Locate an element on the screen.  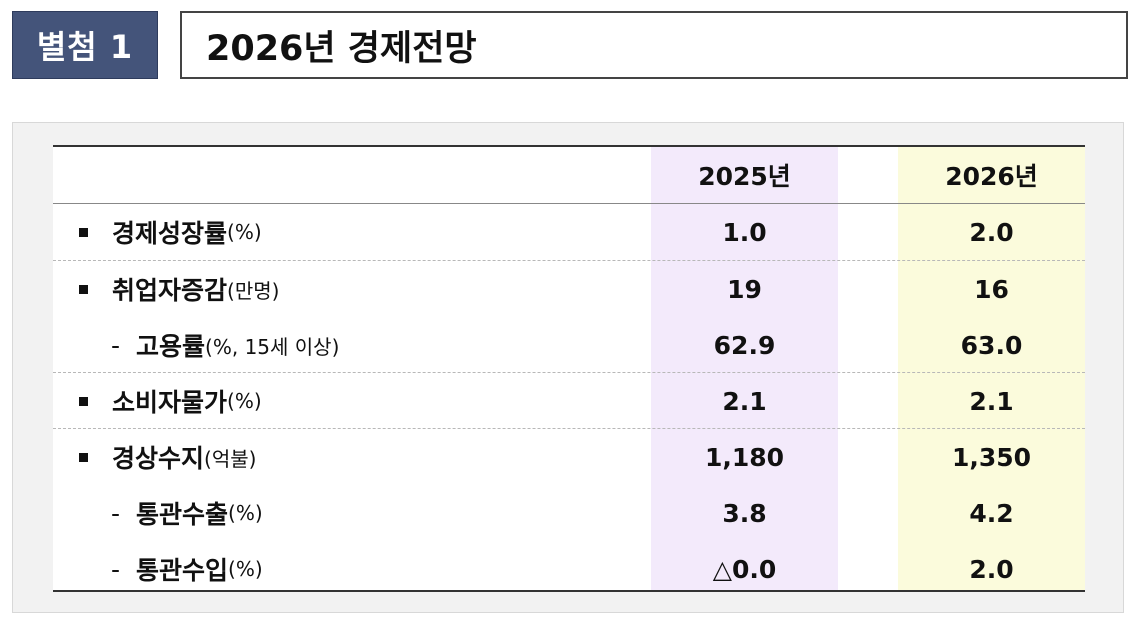
value-2026: 4.2 is located at coordinates (991, 513).